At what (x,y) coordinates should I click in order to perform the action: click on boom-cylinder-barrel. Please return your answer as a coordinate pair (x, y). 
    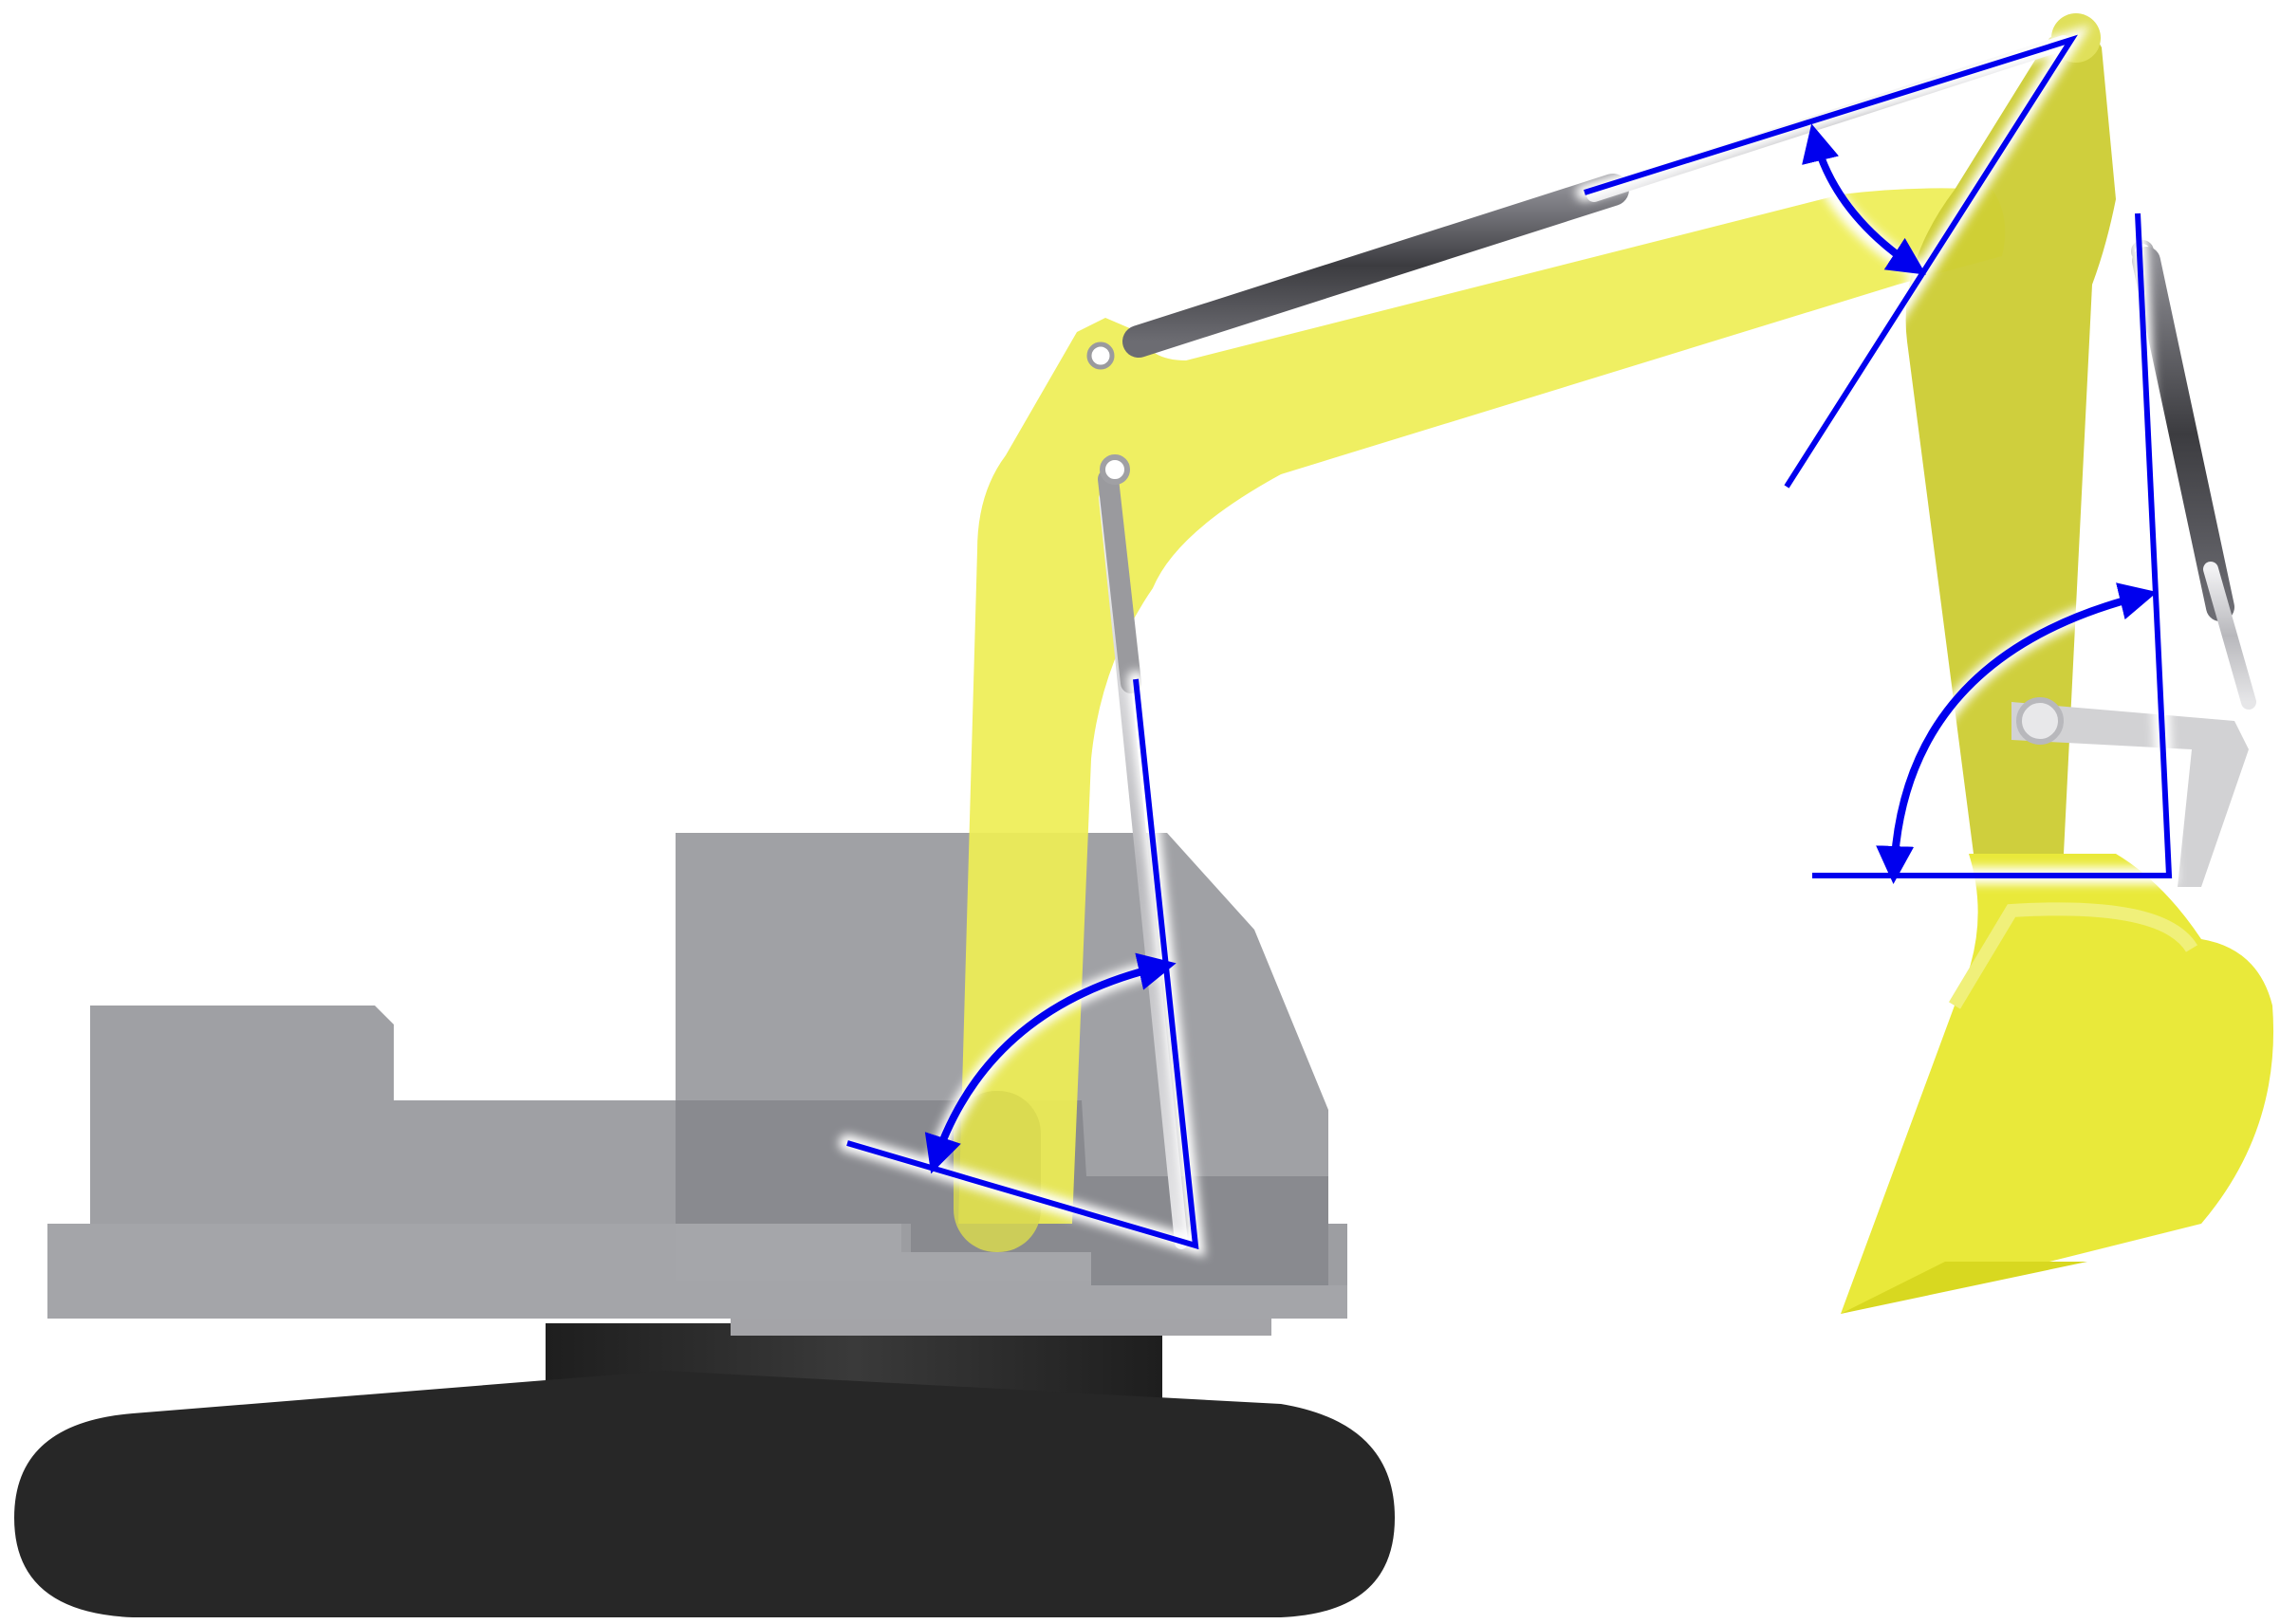
    Looking at the image, I should click on (1119, 581).